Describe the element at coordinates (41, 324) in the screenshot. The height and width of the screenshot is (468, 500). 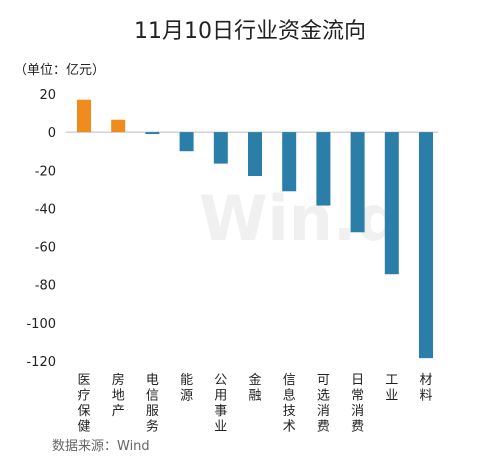
I see `y-tick-label: -100` at that location.